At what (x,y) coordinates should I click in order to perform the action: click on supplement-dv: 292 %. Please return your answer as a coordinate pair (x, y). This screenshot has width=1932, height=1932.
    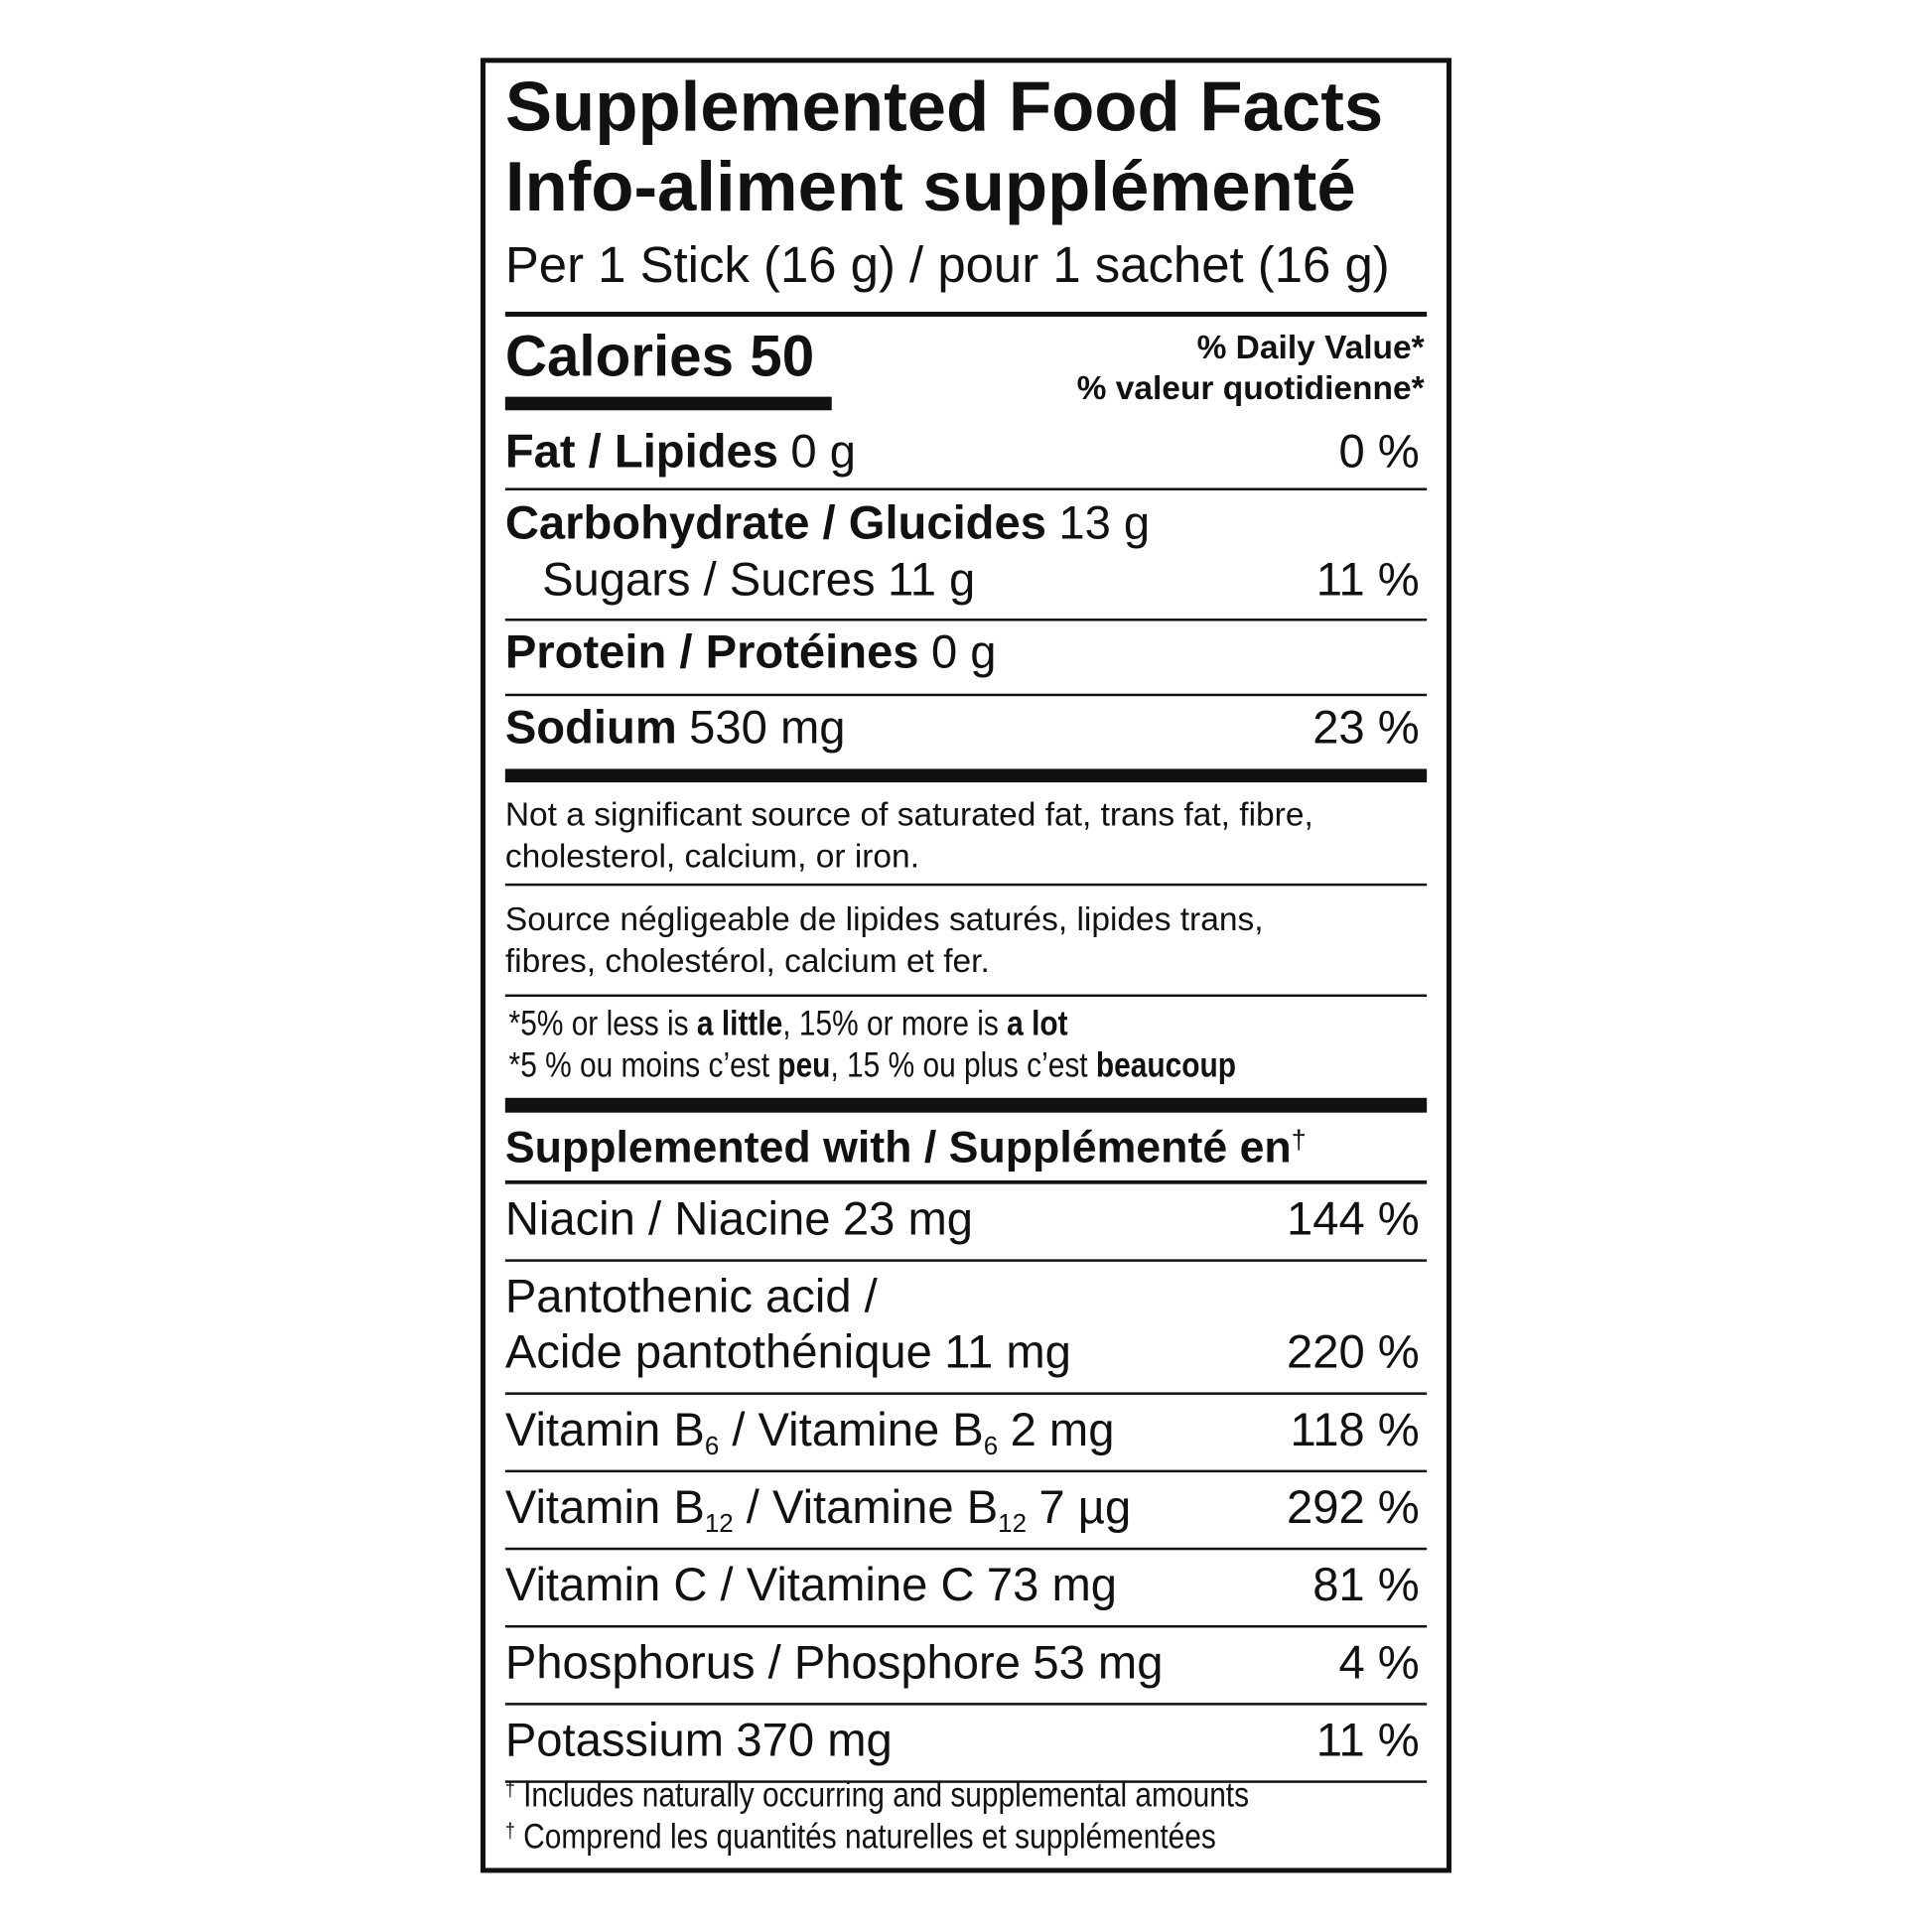
    Looking at the image, I should click on (1353, 1507).